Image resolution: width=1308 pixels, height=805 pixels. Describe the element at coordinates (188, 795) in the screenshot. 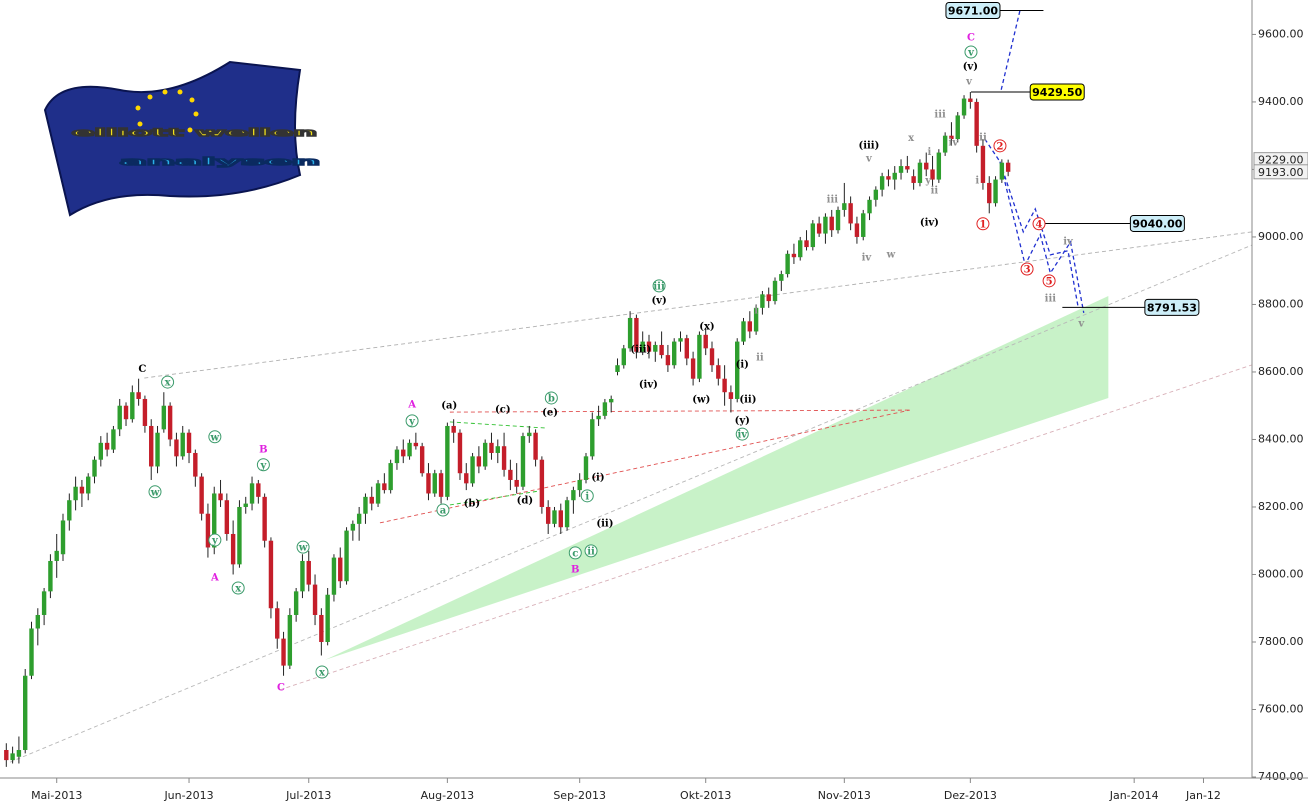

I see `x-tick-label: Jun-2013` at that location.